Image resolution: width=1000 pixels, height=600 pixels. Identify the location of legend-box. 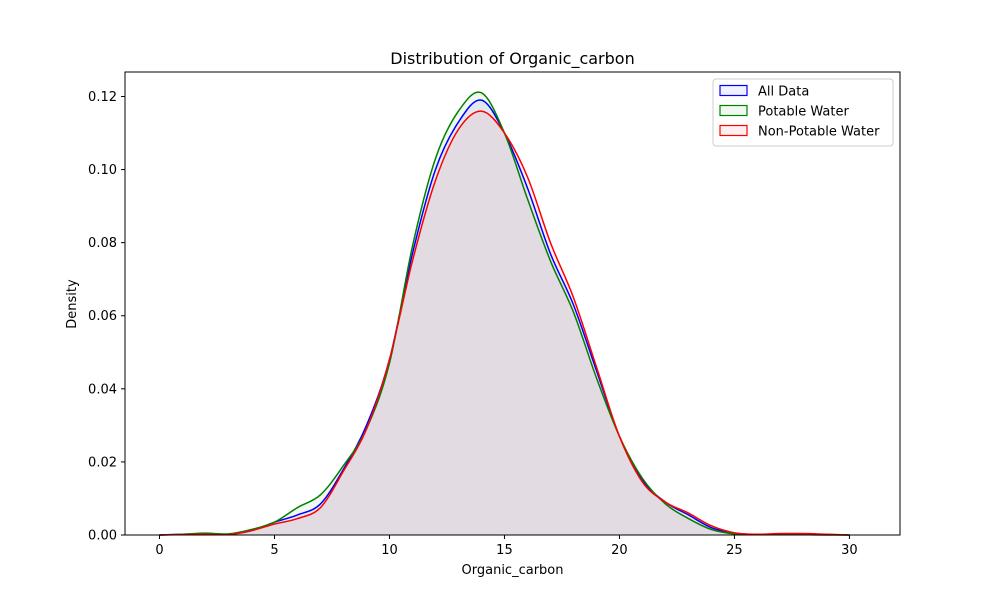
(803, 112).